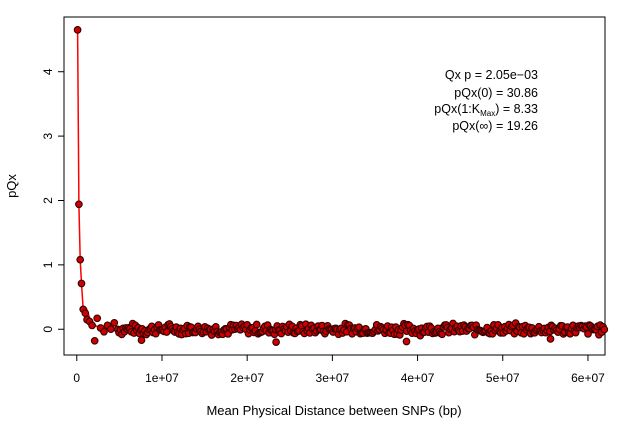 Image resolution: width=617 pixels, height=425 pixels. What do you see at coordinates (333, 410) in the screenshot?
I see `x-axis-label: Mean Physical Distance between SNPs (bp)` at bounding box center [333, 410].